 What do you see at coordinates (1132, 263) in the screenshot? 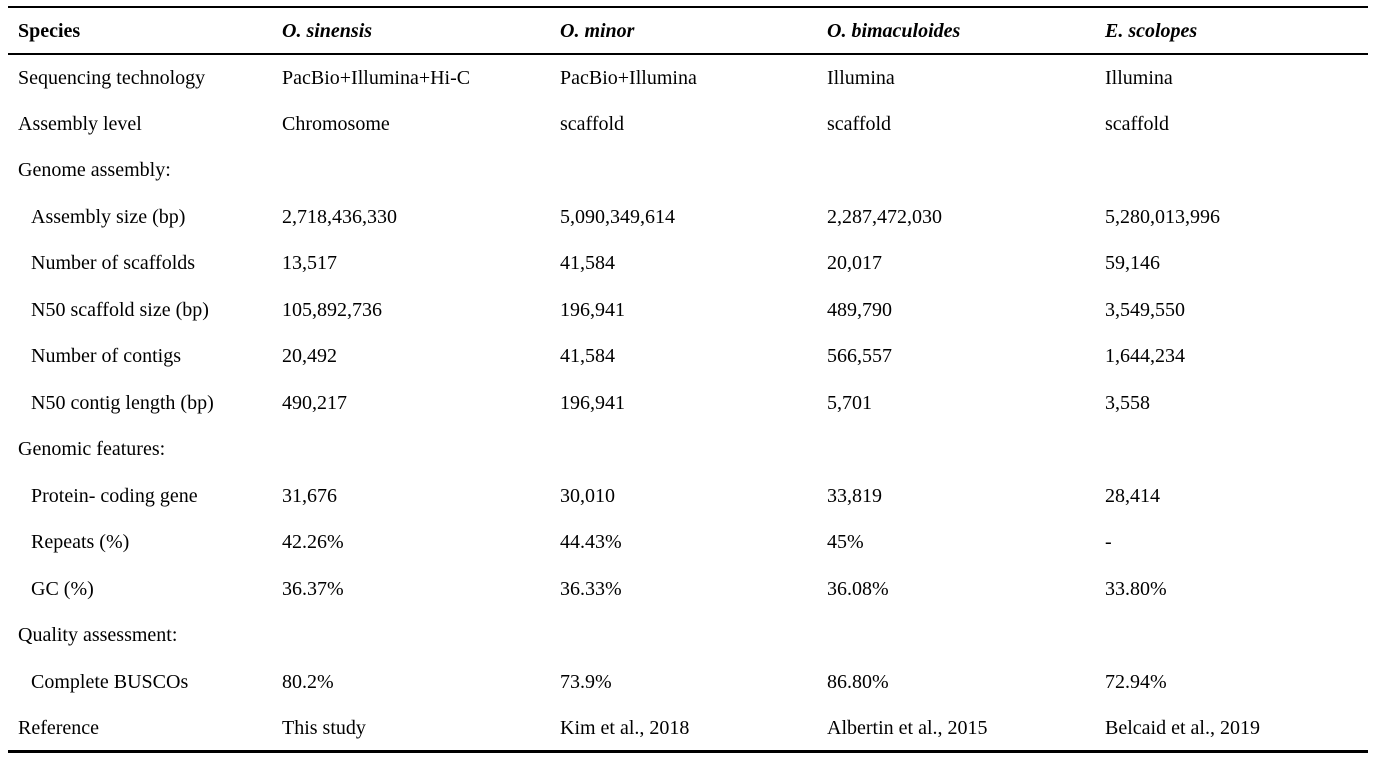
I see `value-cell: 59,146` at bounding box center [1132, 263].